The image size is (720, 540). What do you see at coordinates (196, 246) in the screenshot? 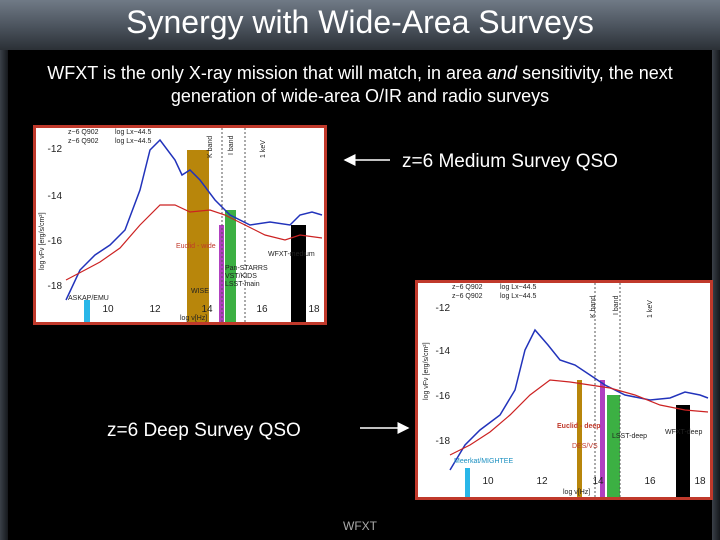
I see `survey-label: Euclid - wide` at bounding box center [196, 246].